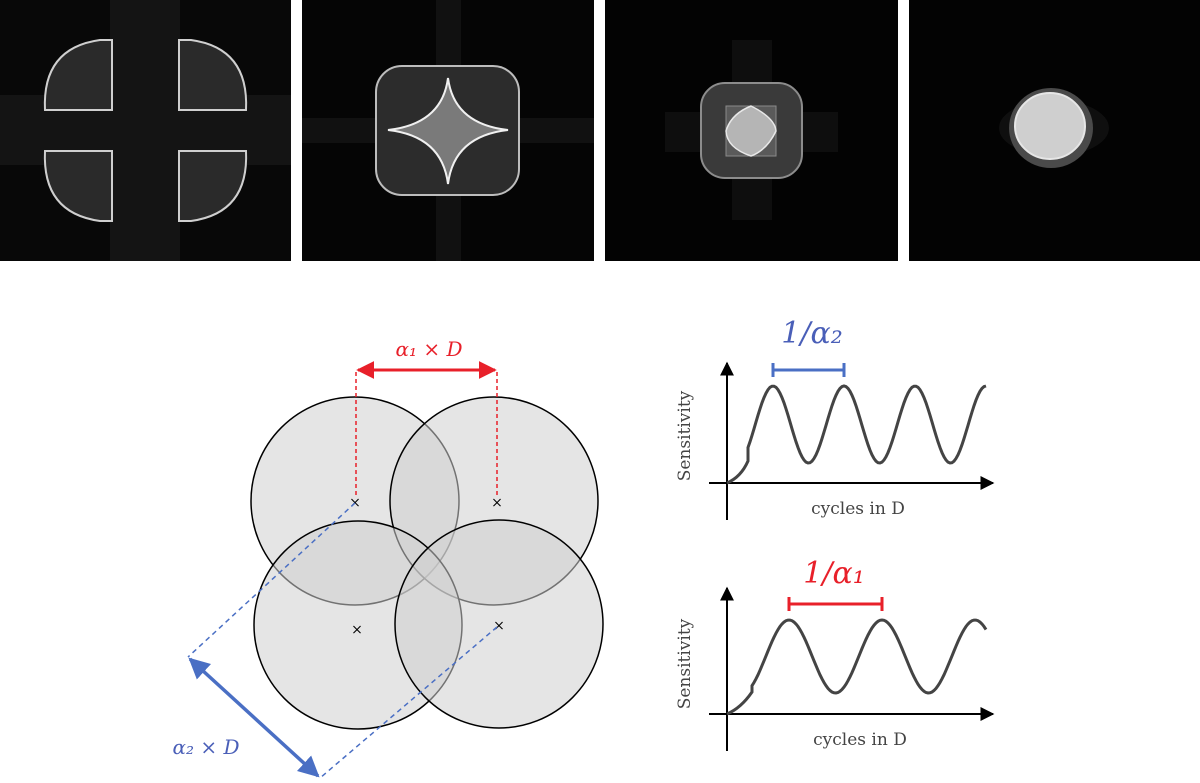  Describe the element at coordinates (856, 434) in the screenshot. I see `plot-top-sensitivity-curve` at that location.